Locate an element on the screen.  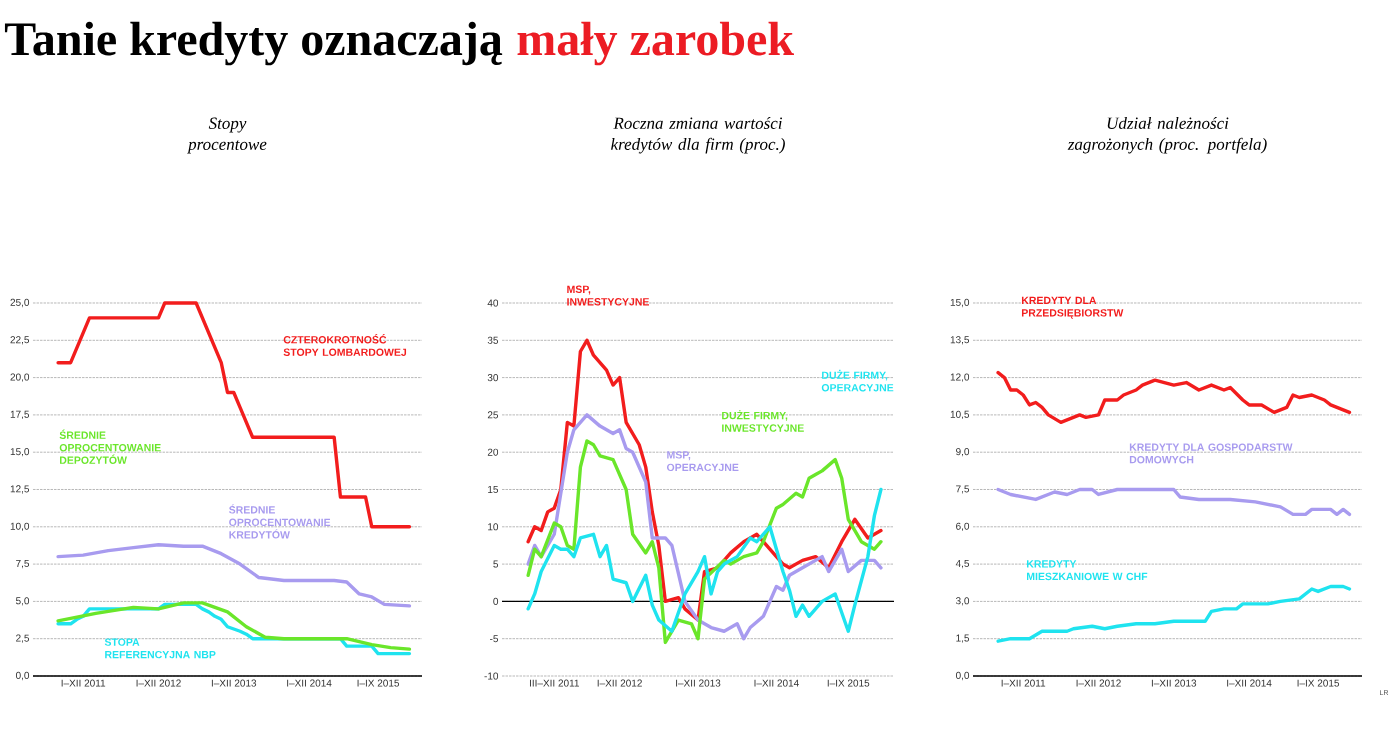
text: DUŻE FIRMY, OPERACYJNE is located at coordinates (857, 380).